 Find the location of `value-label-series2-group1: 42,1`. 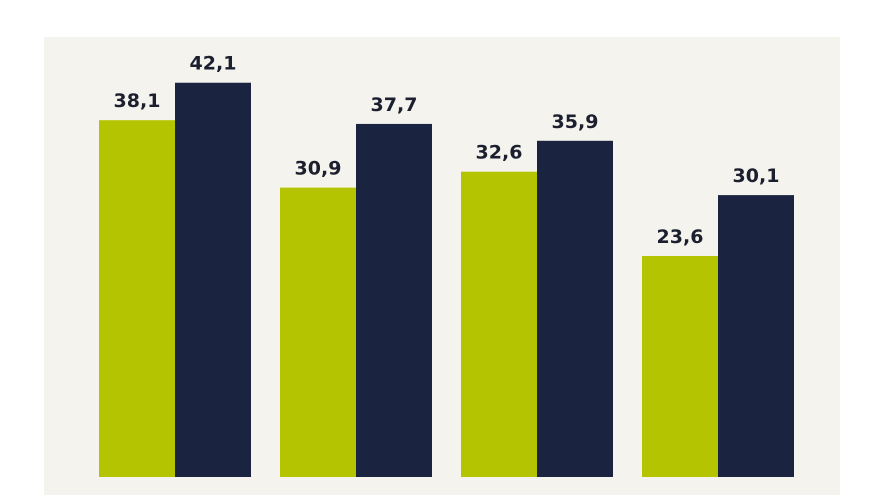

value-label-series2-group1: 42,1 is located at coordinates (213, 64).